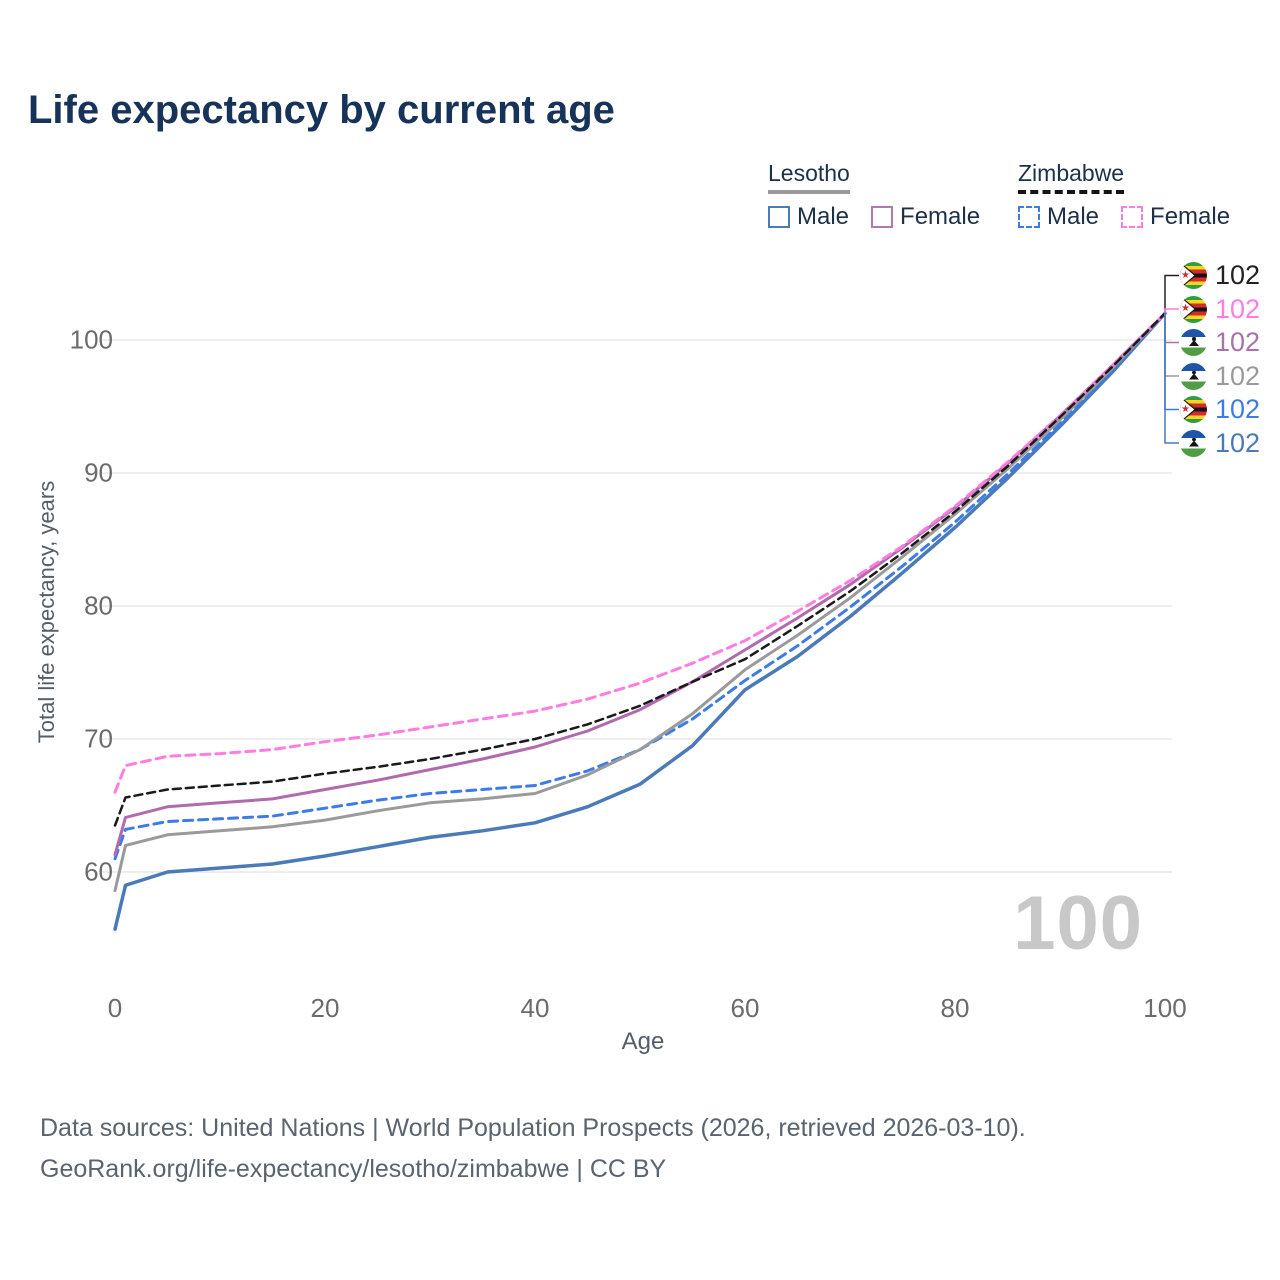 This screenshot has height=1280, width=1280. What do you see at coordinates (98, 738) in the screenshot?
I see `y-tick-label: 70` at bounding box center [98, 738].